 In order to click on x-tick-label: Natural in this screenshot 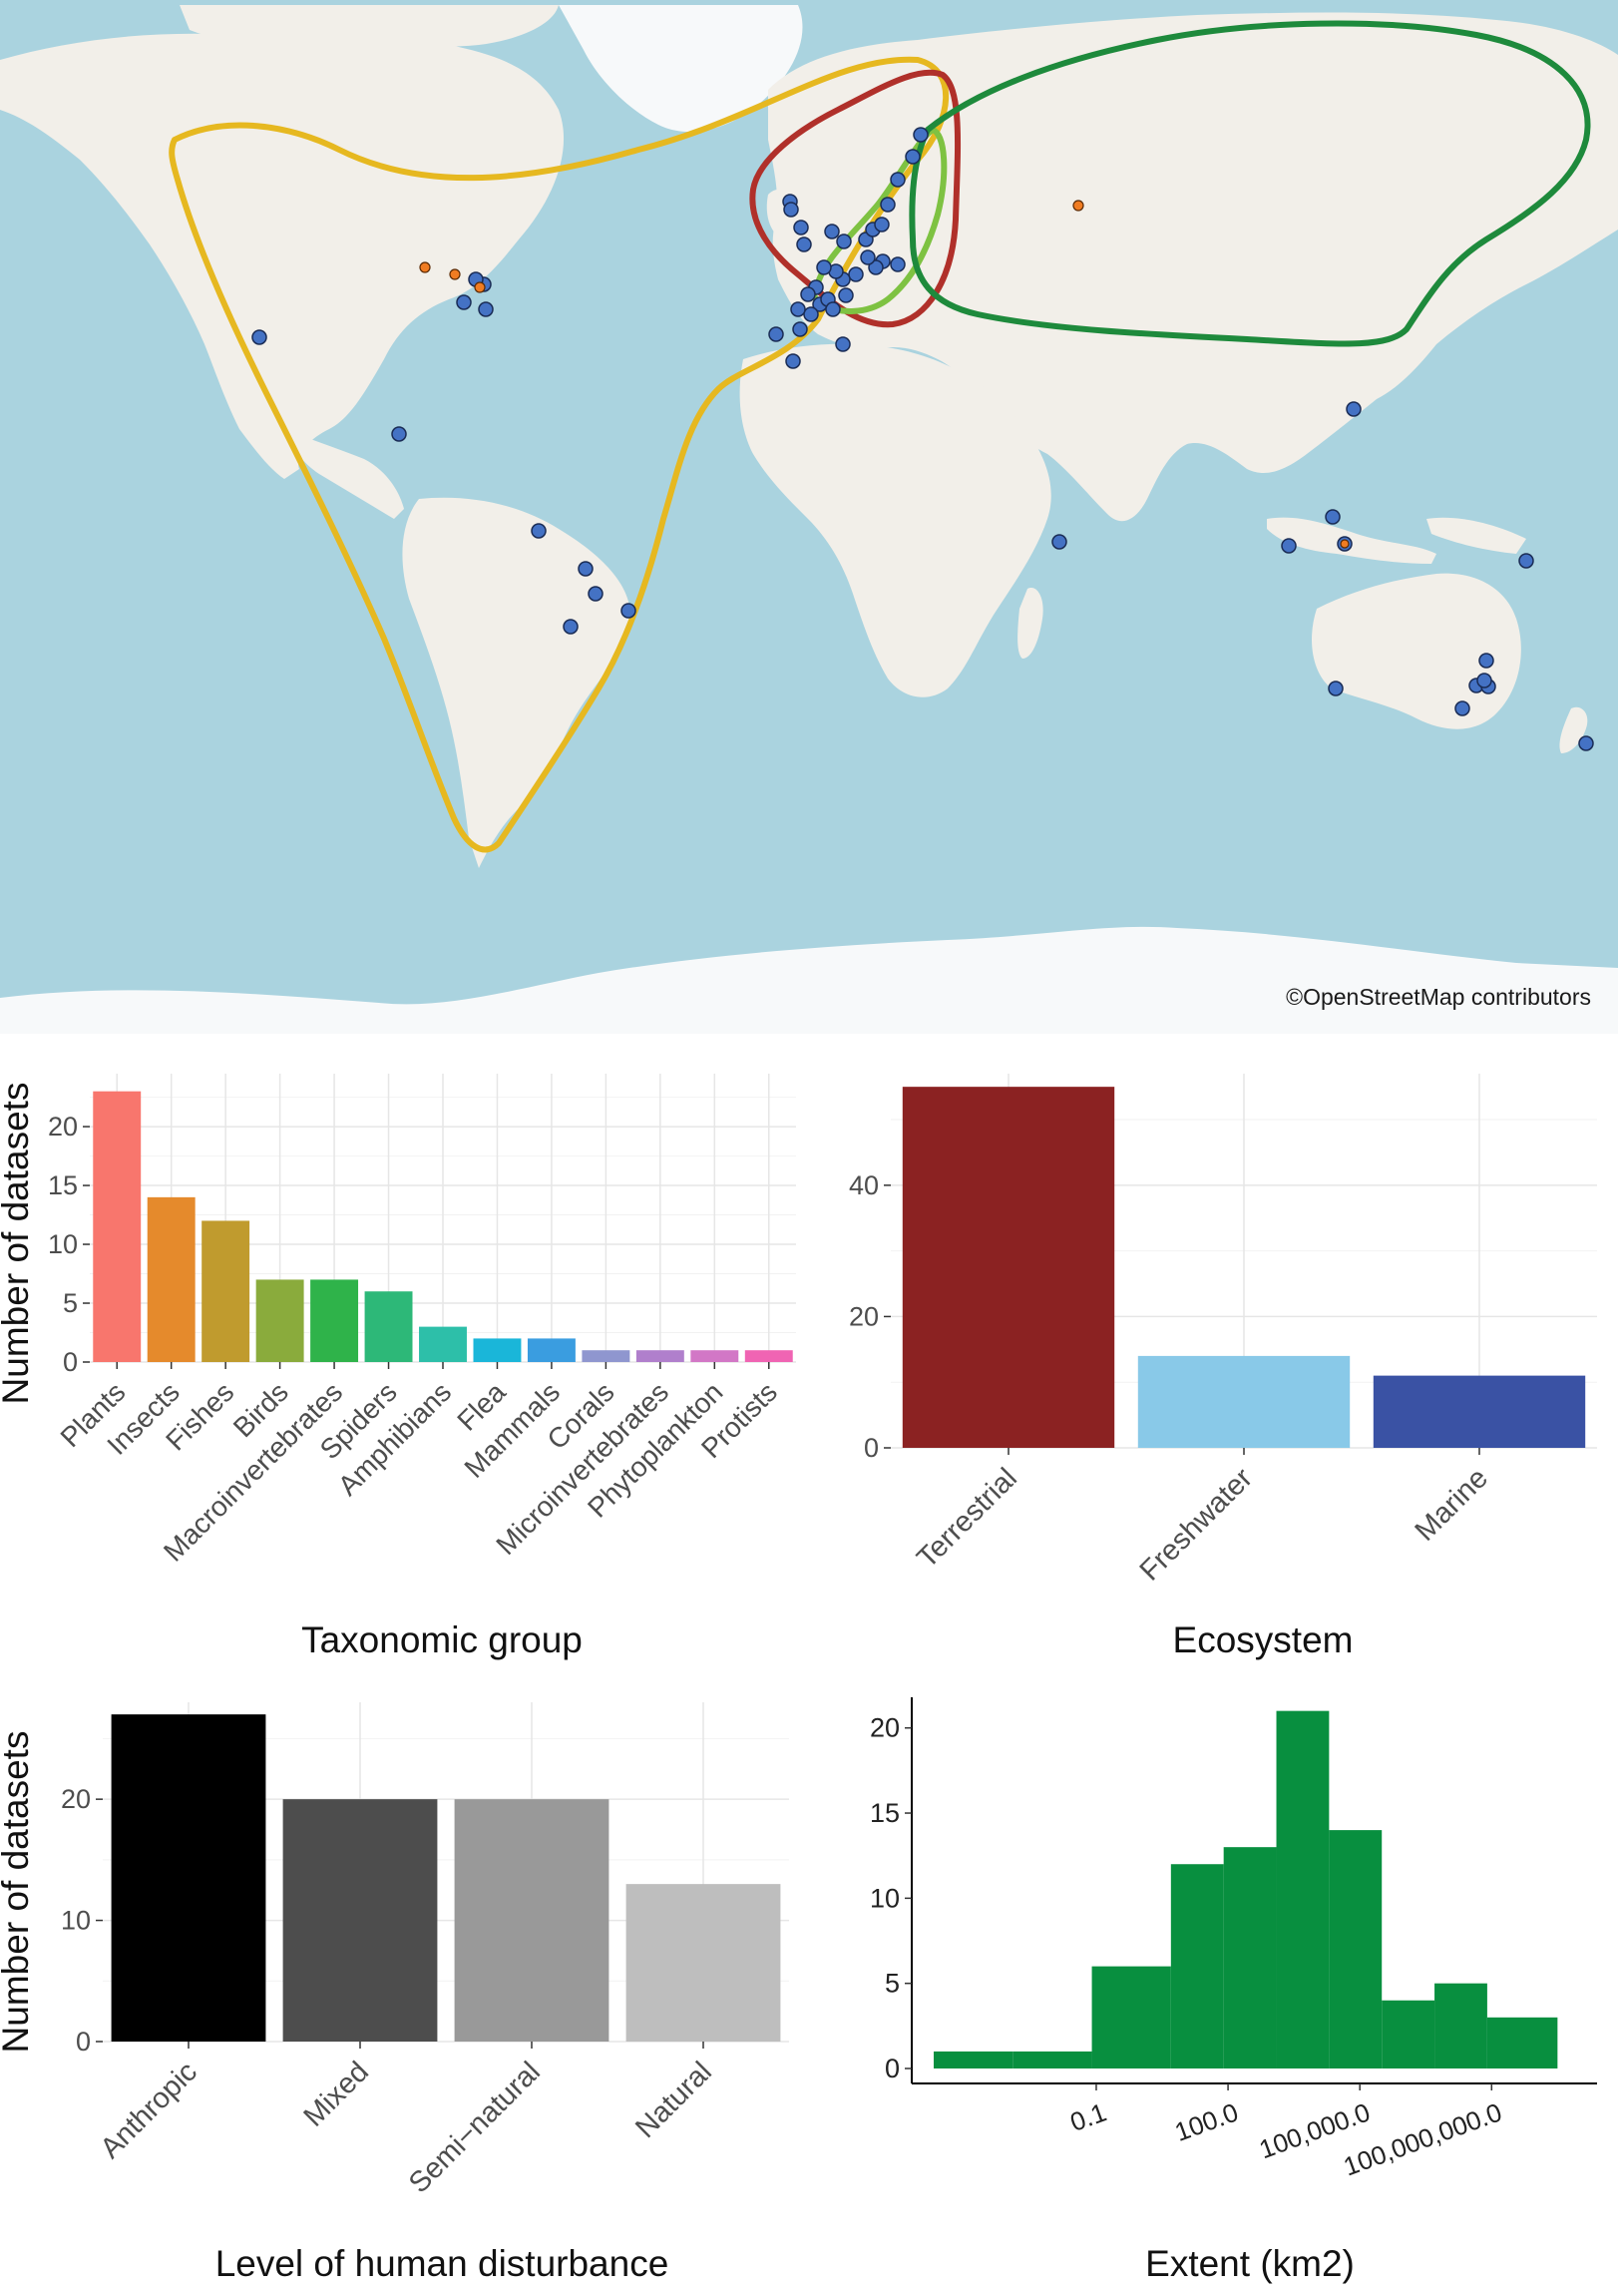, I will do `click(674, 2100)`.